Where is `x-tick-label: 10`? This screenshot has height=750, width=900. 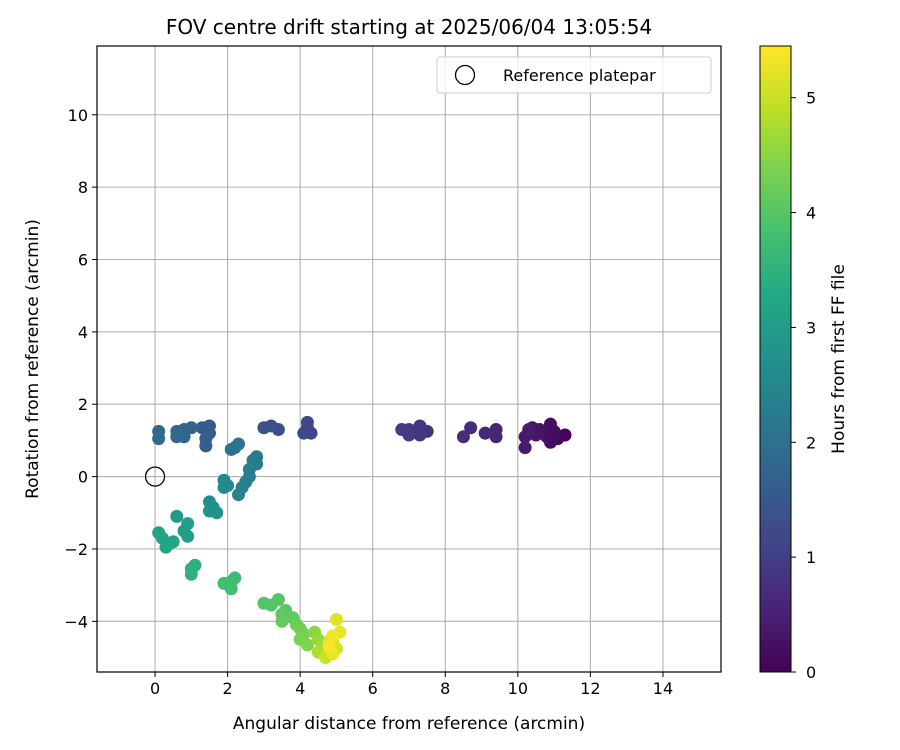 x-tick-label: 10 is located at coordinates (518, 688).